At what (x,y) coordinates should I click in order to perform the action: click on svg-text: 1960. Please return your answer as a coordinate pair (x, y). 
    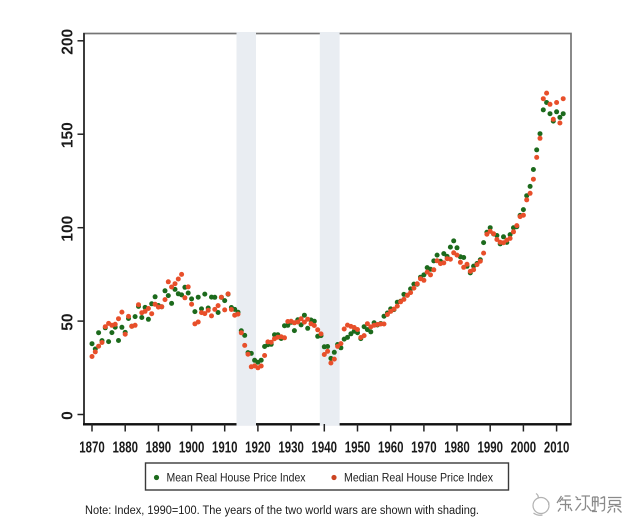
    Looking at the image, I should click on (391, 448).